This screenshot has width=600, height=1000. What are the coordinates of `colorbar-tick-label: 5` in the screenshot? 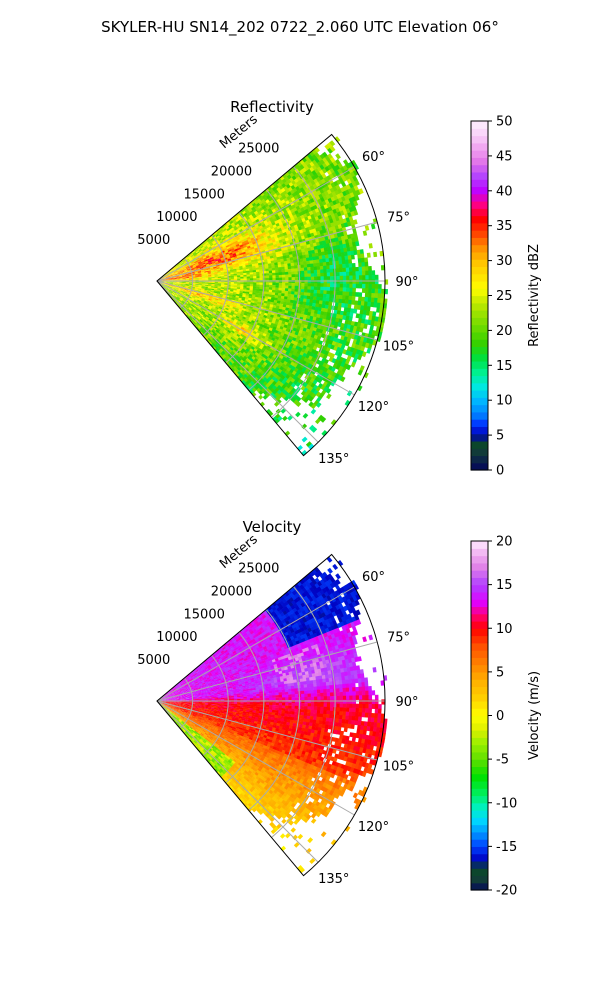 It's located at (500, 436).